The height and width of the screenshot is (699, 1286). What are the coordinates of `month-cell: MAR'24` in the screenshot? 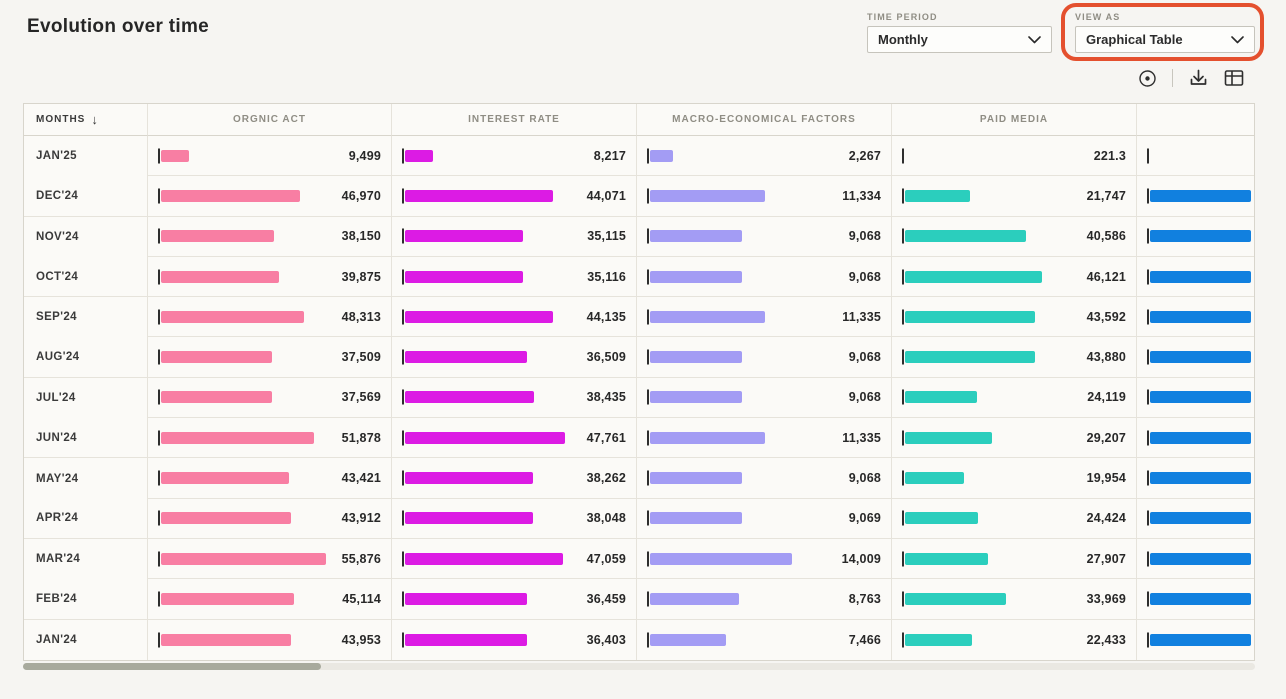 It's located at (86, 559).